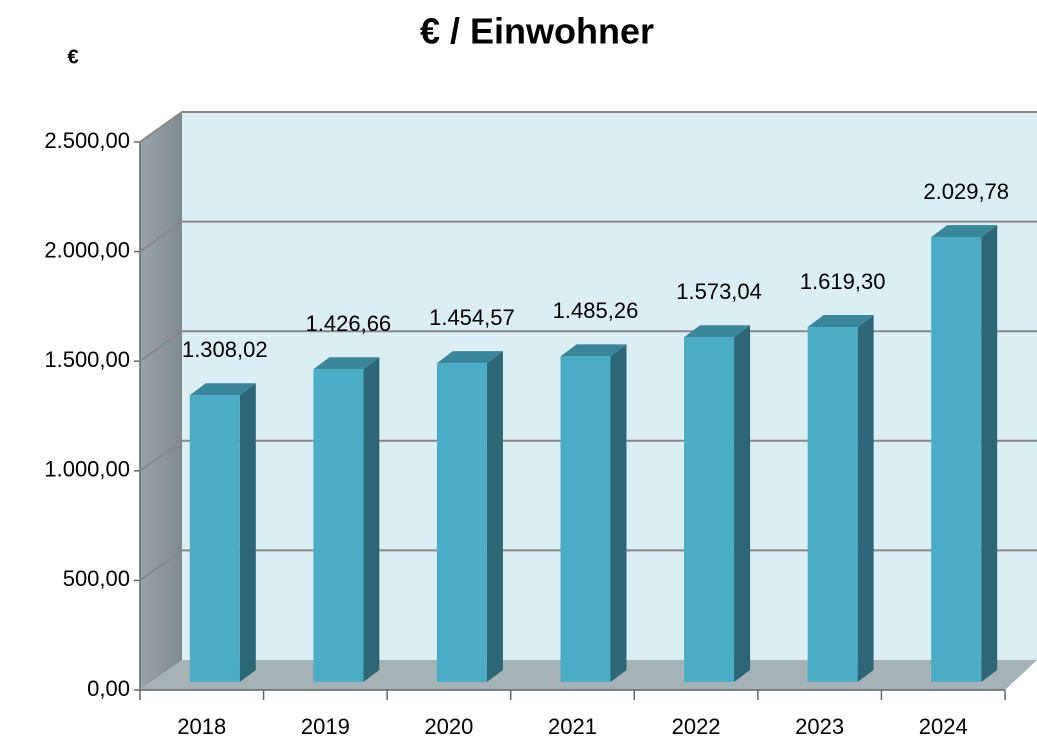 The height and width of the screenshot is (742, 1037). Describe the element at coordinates (719, 291) in the screenshot. I see `data-label: 1.573,04` at that location.